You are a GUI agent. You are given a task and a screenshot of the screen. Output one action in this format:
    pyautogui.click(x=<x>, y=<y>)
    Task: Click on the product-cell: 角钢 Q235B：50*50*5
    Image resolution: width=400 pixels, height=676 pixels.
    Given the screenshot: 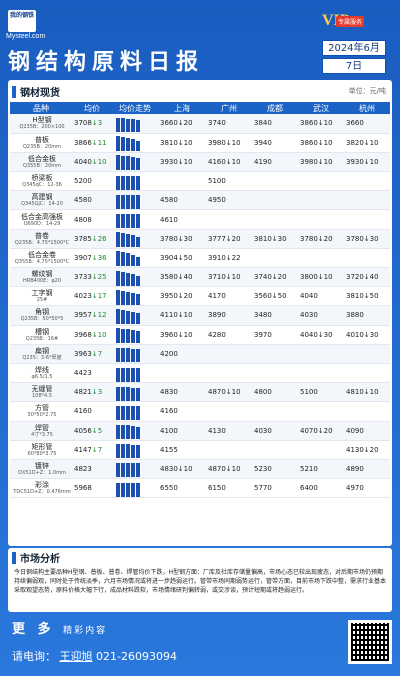 What is the action you would take?
    pyautogui.click(x=41, y=315)
    